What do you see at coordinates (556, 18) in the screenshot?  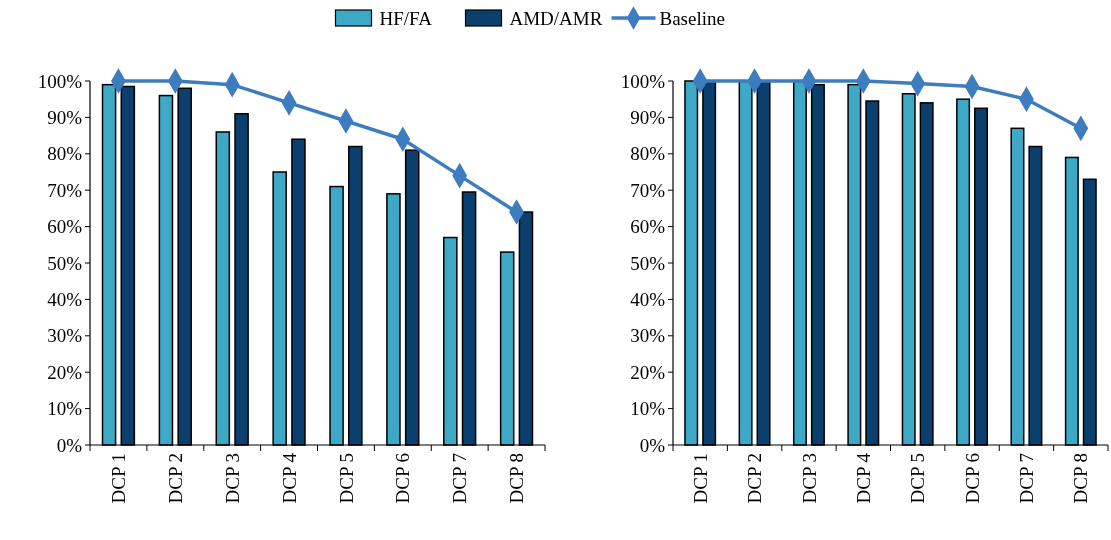 I see `legend-label: AMD/AMR` at bounding box center [556, 18].